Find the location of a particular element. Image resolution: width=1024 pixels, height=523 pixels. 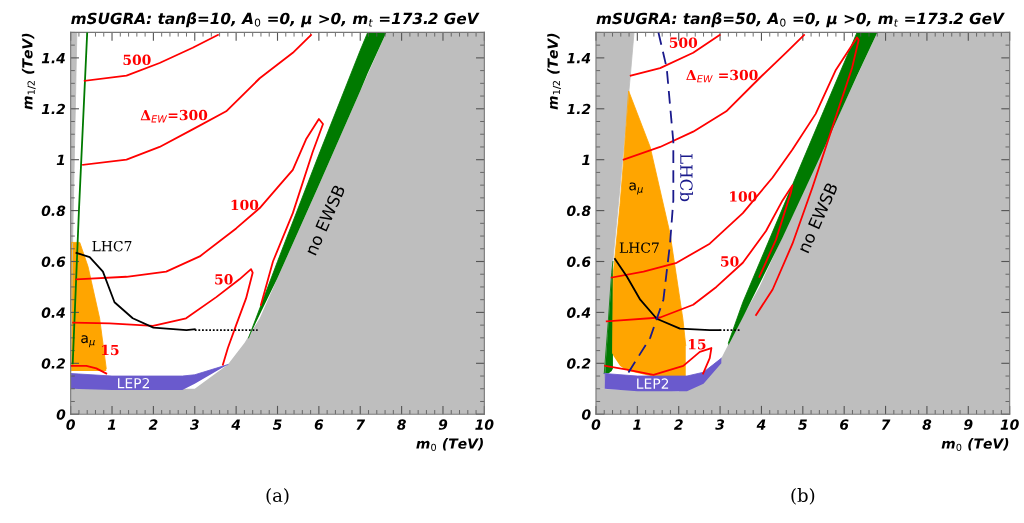

annotation: Δ$_{EW}$ =300 is located at coordinates (722, 76).